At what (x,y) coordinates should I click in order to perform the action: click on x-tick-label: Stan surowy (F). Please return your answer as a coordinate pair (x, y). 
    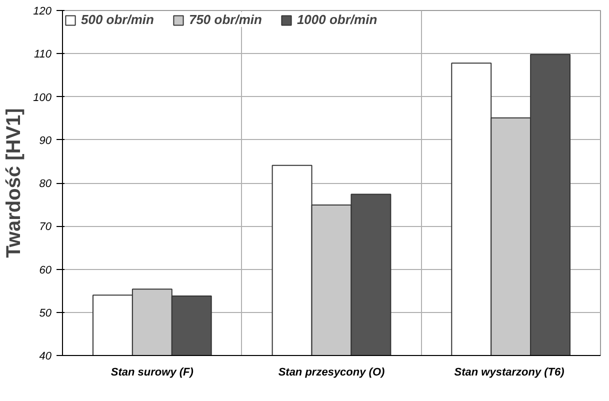
    Looking at the image, I should click on (152, 372).